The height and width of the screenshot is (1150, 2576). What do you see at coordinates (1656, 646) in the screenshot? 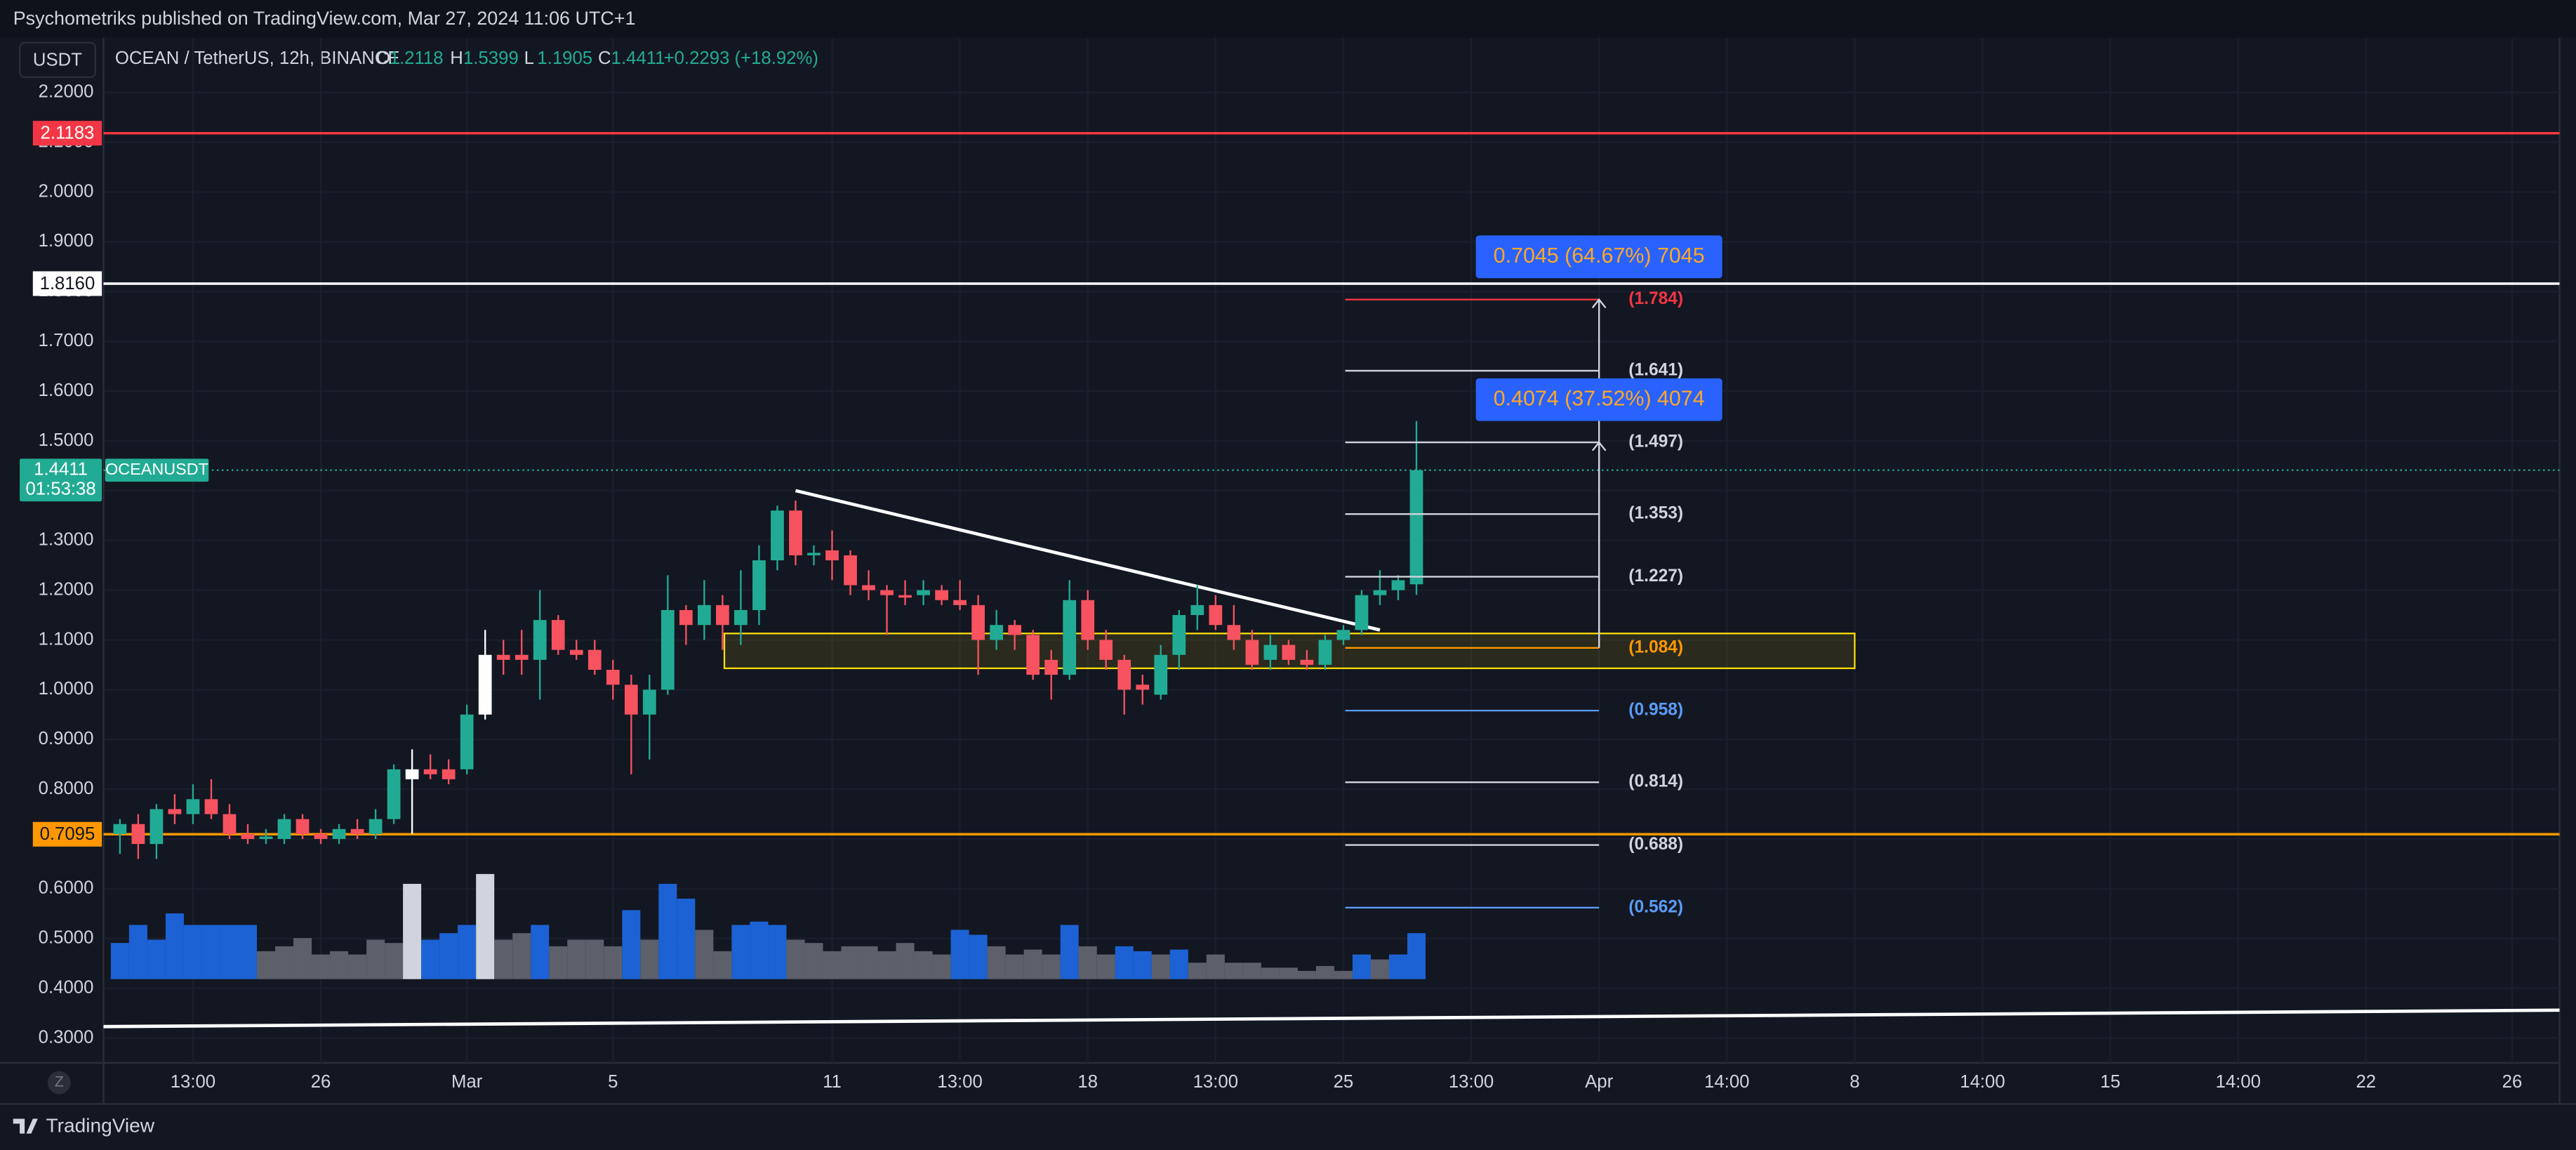
I see `fib-label: (1.084)` at bounding box center [1656, 646].